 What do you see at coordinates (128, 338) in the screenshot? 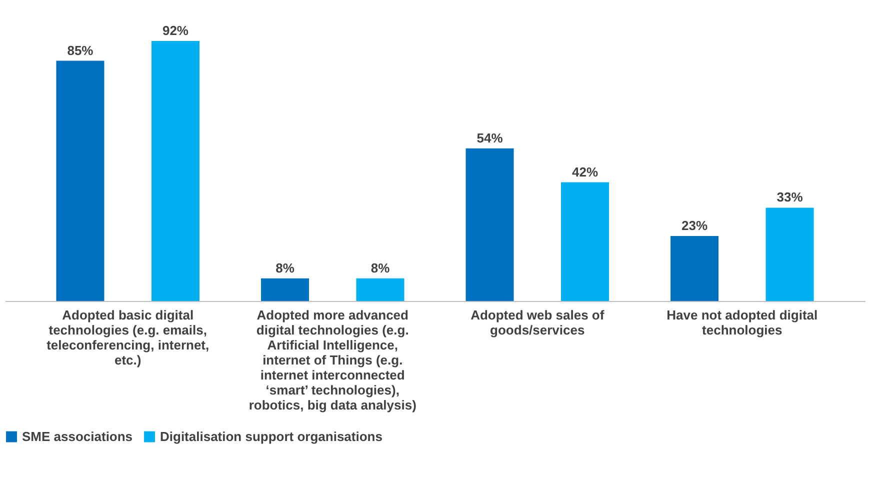
I see `x-tick-label: Adopted basic digital technologies (e.g. emails, teleconferencing, internet, etc.)` at bounding box center [128, 338].